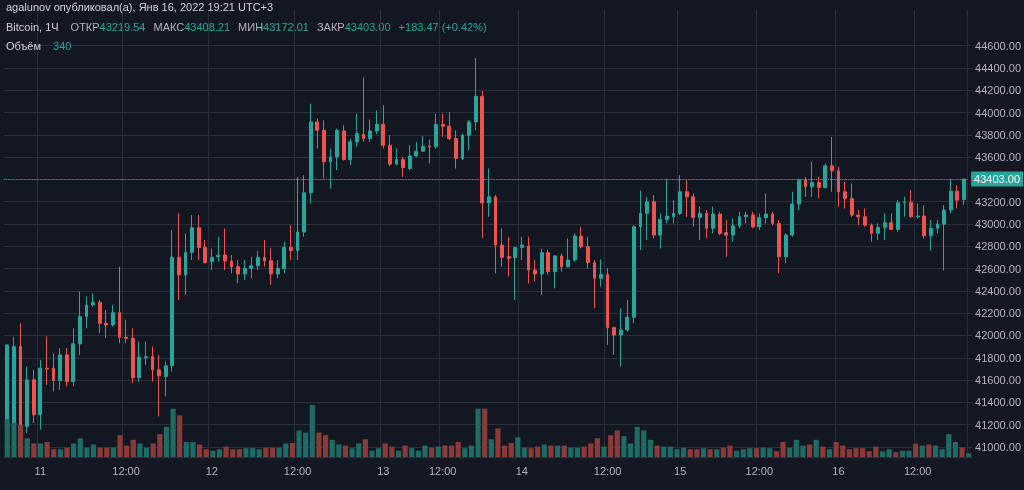 The image size is (1024, 490). Describe the element at coordinates (680, 470) in the screenshot. I see `x-tick-label: 15` at that location.